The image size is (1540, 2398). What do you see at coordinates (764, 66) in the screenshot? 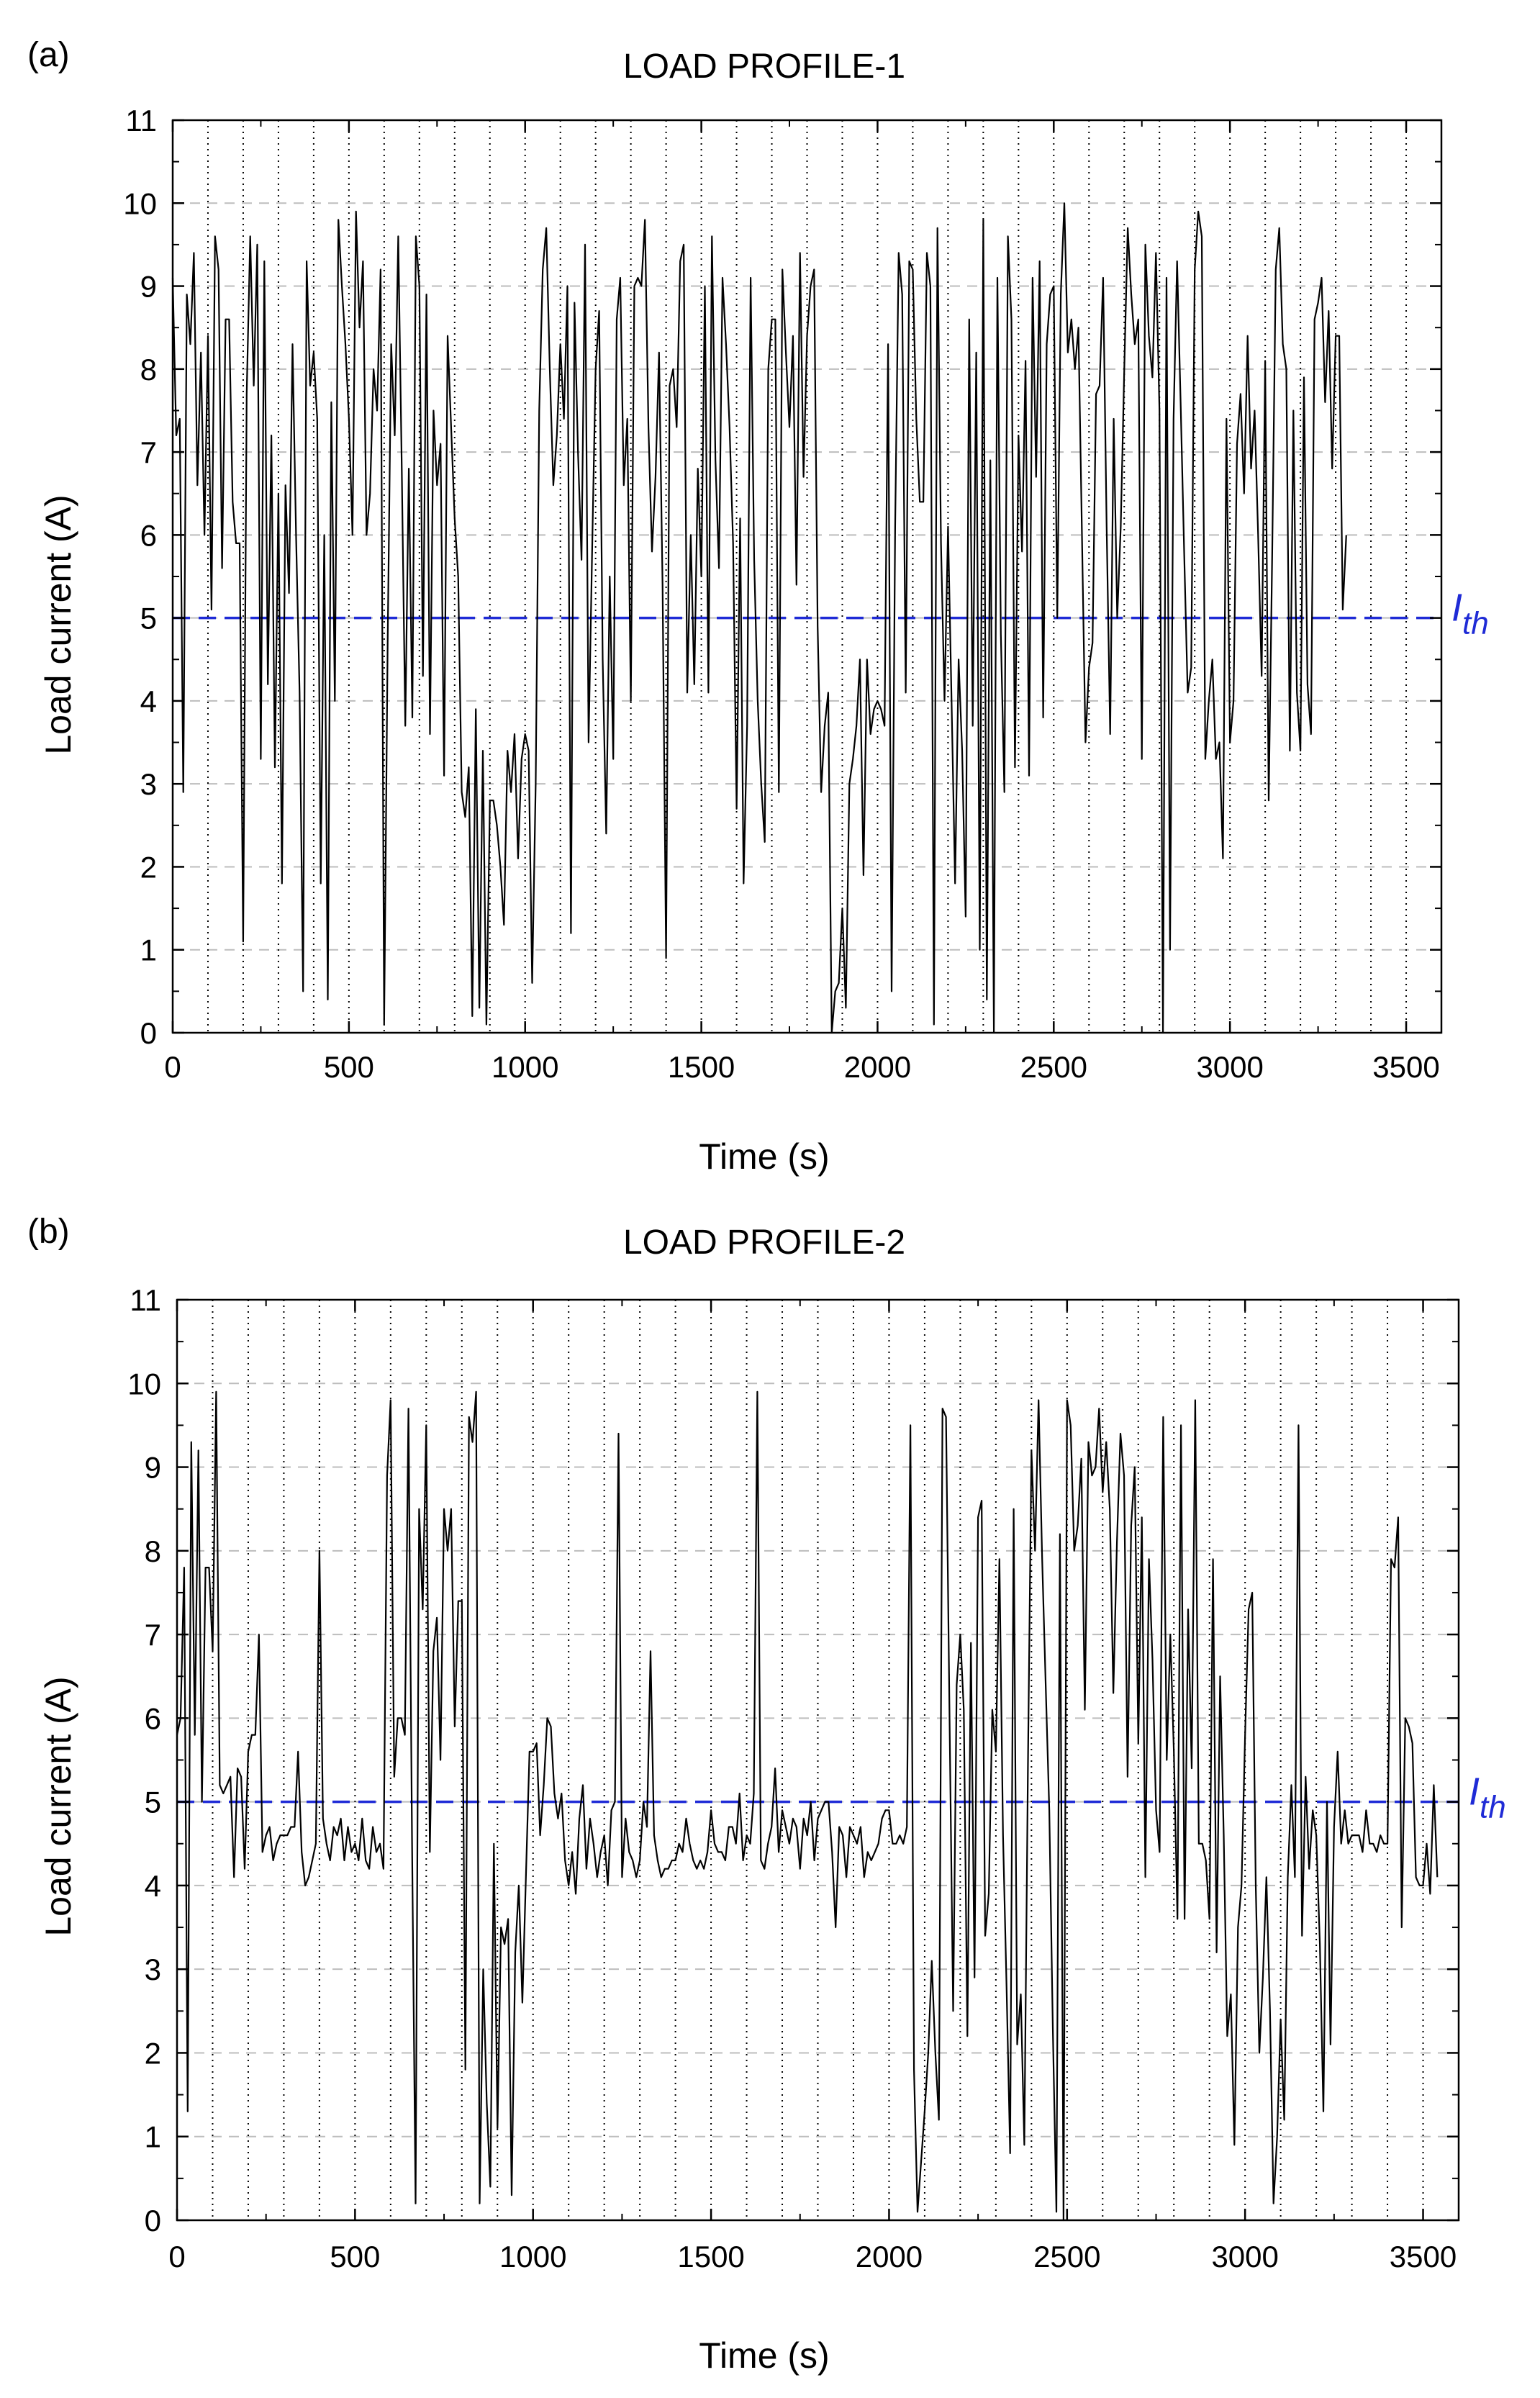
I see `chart-title: LOAD PROFILE-1` at bounding box center [764, 66].